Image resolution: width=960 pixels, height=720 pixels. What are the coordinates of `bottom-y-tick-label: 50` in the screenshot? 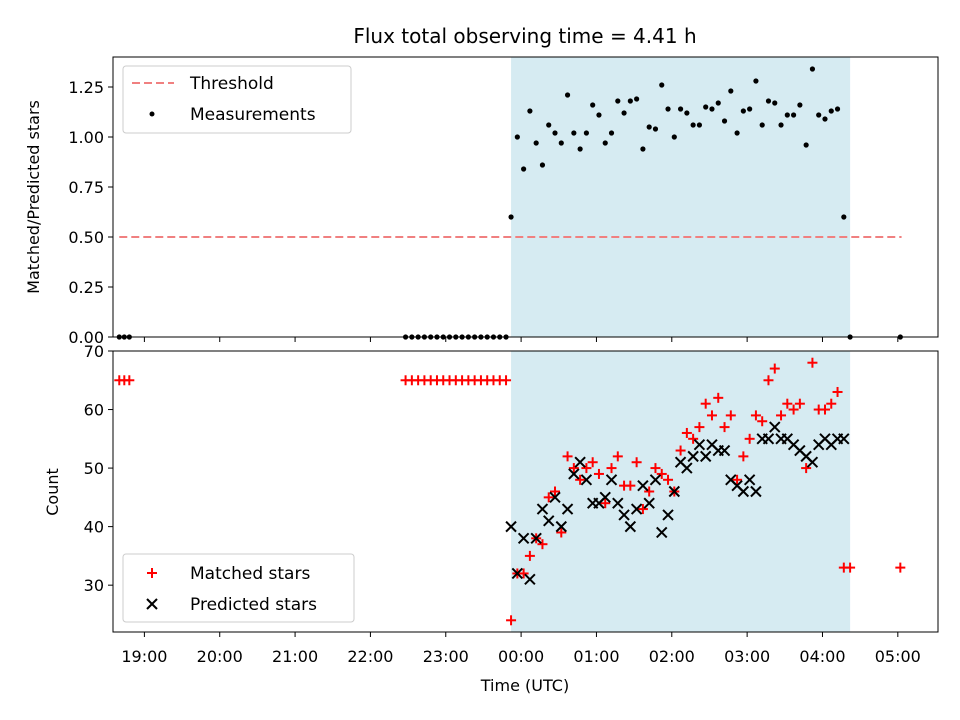 It's located at (94, 468).